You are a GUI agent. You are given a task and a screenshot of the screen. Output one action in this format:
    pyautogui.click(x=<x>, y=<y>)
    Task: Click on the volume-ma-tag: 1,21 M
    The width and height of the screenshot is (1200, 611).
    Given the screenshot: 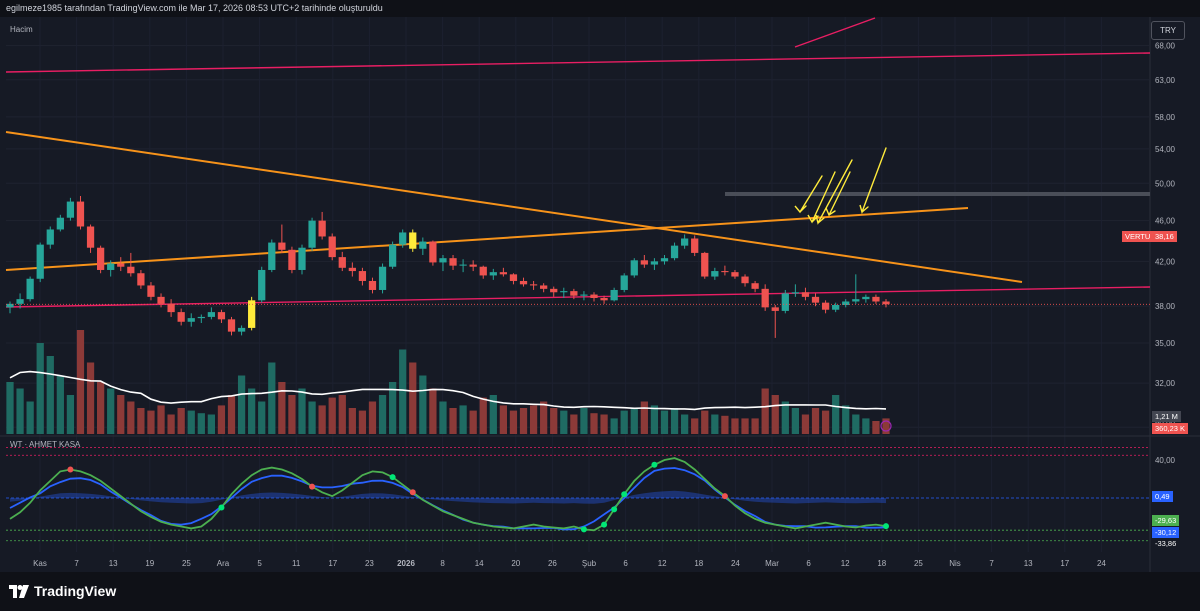 What is the action you would take?
    pyautogui.click(x=1166, y=416)
    